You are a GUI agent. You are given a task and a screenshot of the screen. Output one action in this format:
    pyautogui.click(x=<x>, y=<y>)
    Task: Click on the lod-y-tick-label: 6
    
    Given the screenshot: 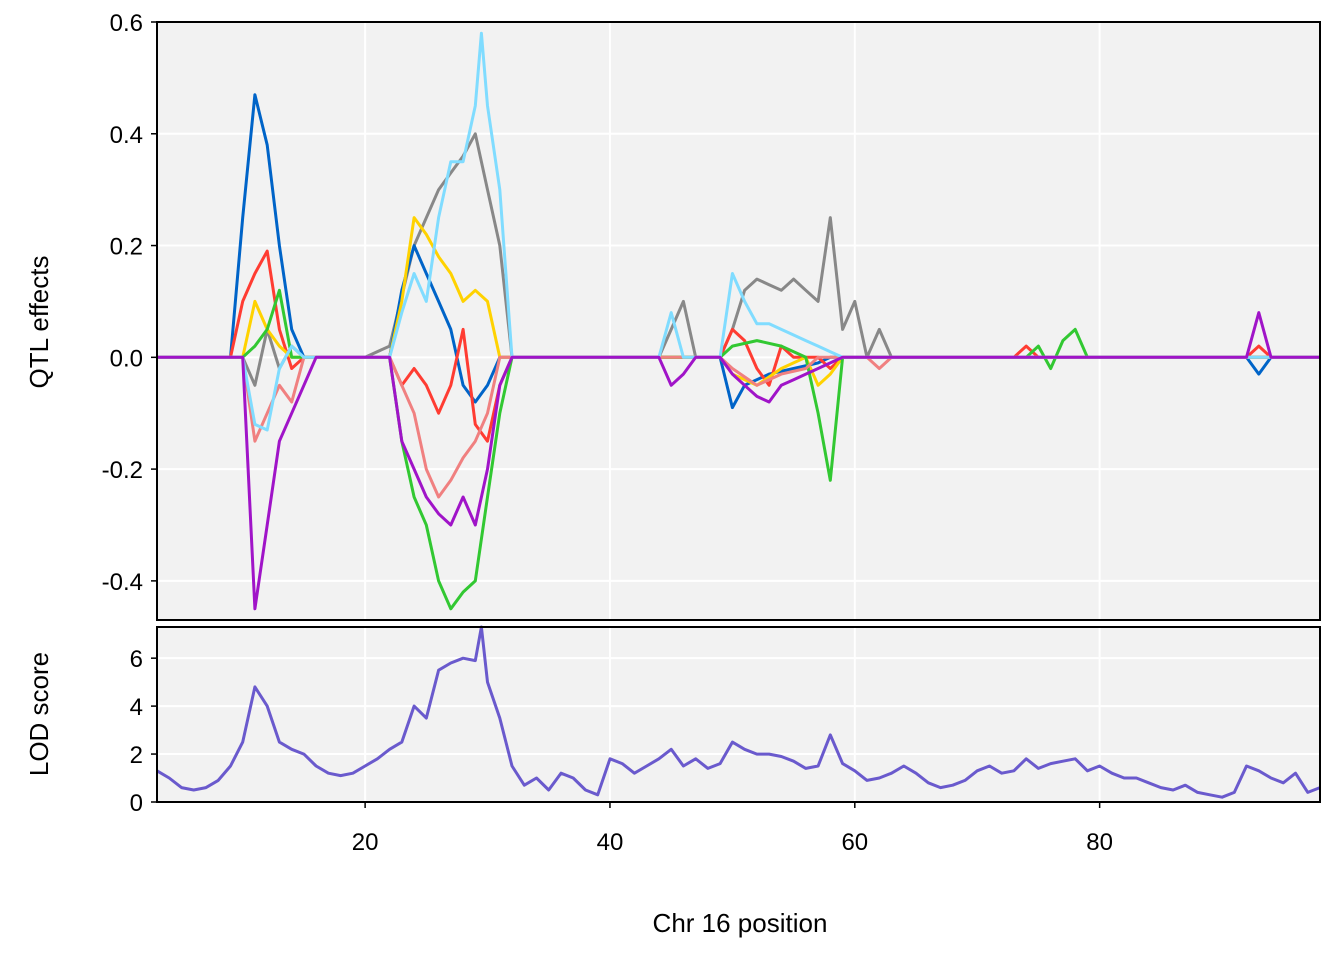 What is the action you would take?
    pyautogui.click(x=136, y=659)
    